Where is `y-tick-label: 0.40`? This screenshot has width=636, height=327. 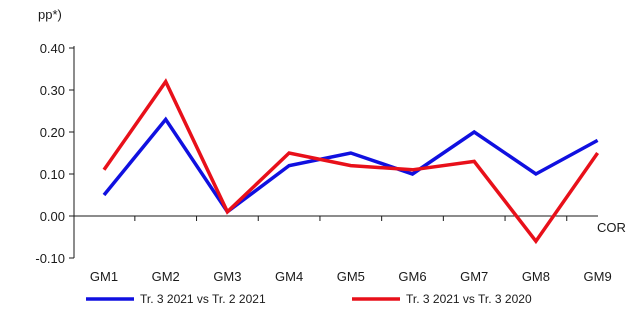
y-tick-label: 0.40 is located at coordinates (52, 48).